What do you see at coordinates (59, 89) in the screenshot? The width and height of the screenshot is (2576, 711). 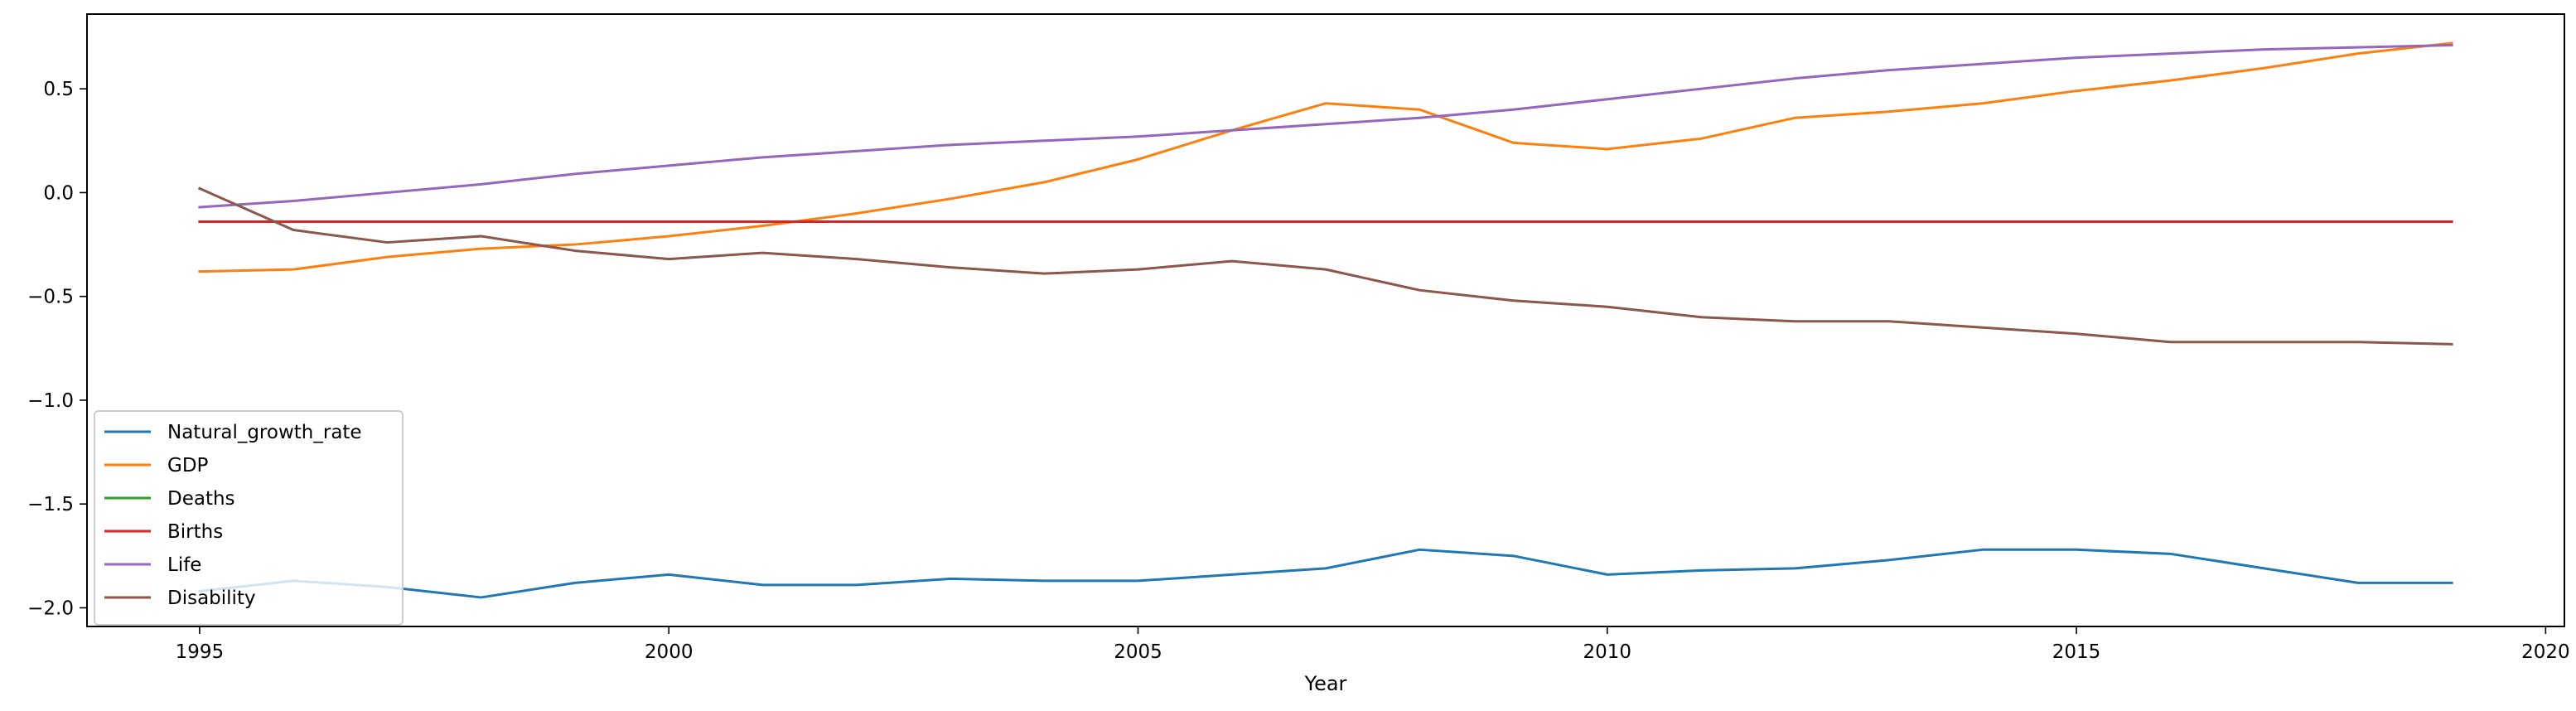 I see `y-tick-label: 0.5` at bounding box center [59, 89].